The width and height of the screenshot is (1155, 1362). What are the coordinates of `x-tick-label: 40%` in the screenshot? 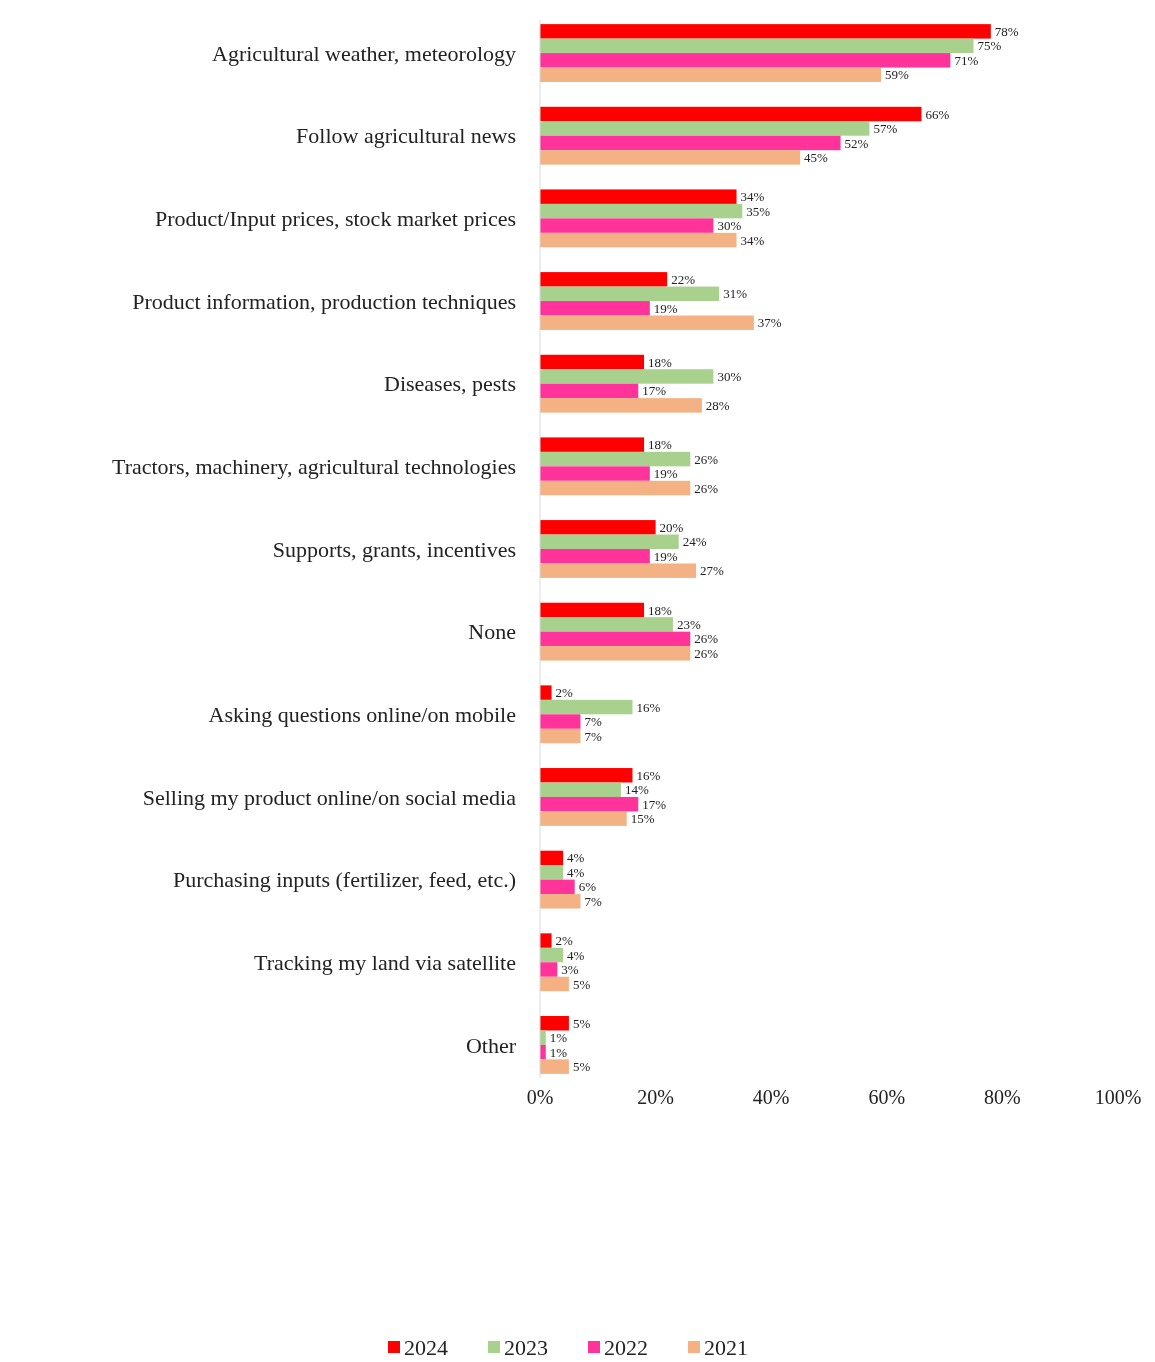 It's located at (771, 1097).